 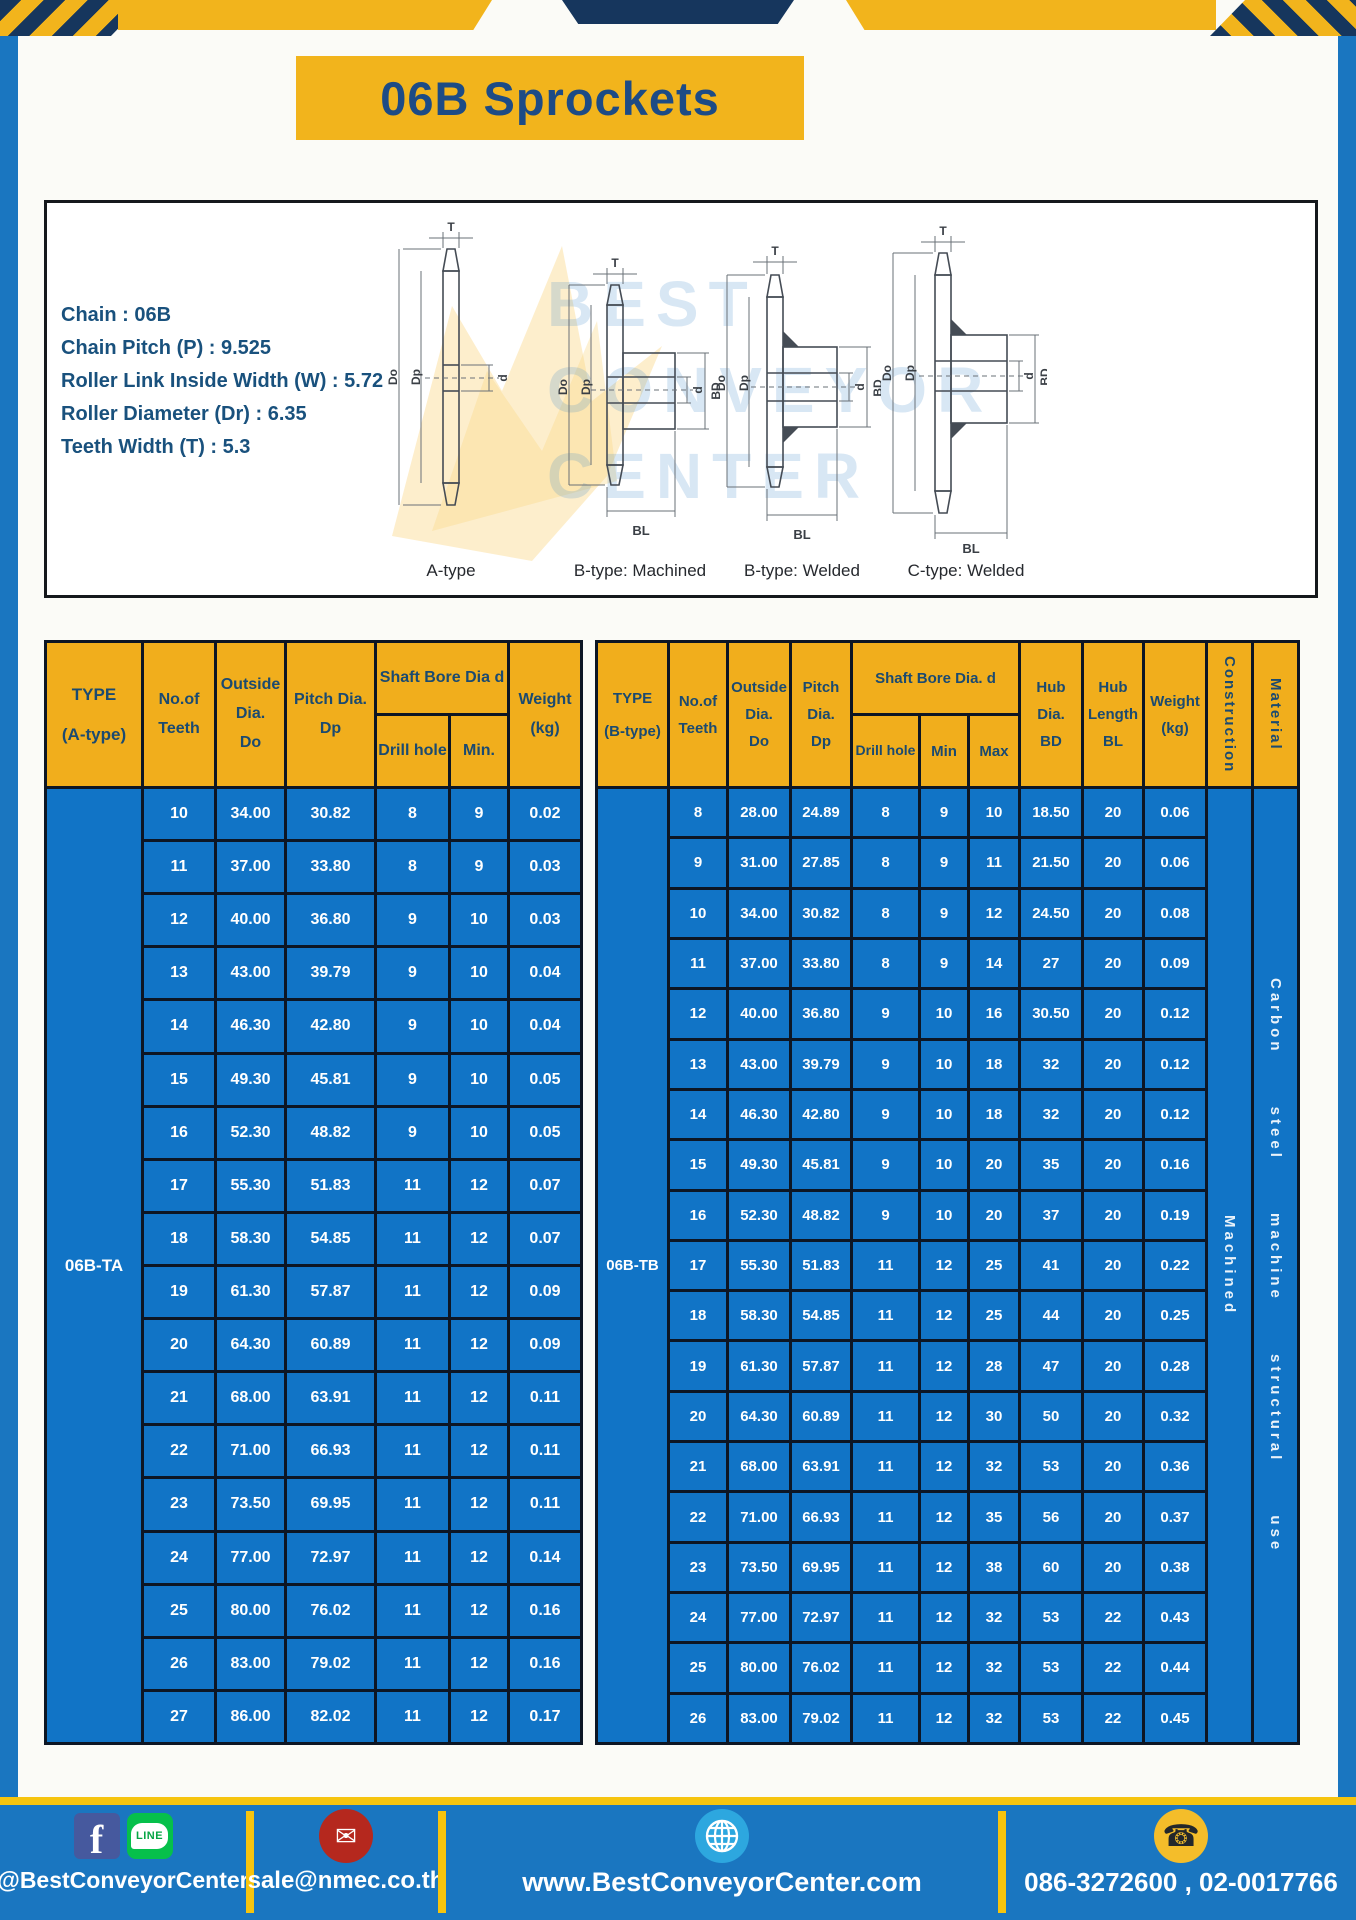 I want to click on table-cell: 42.80, so click(x=330, y=1026).